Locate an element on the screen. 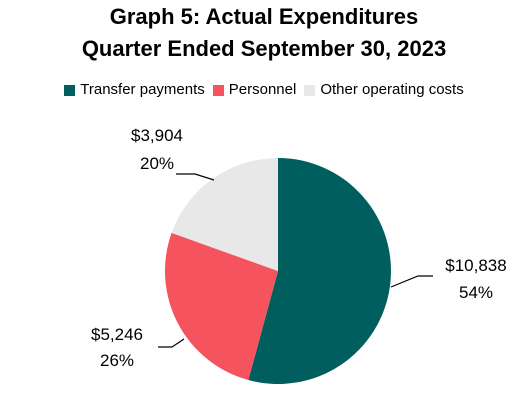  leader-line-transfer-payments is located at coordinates (411, 281).